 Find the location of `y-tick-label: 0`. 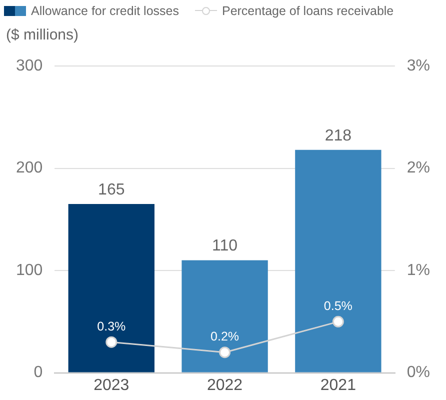

y-tick-label: 0 is located at coordinates (38, 373).